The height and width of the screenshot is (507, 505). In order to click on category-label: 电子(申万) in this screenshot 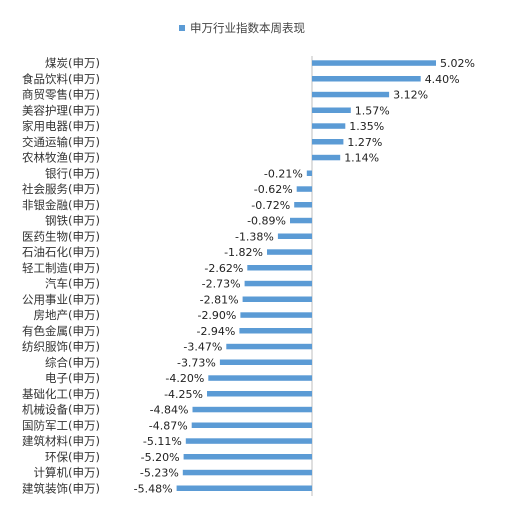, I will do `click(72, 378)`.